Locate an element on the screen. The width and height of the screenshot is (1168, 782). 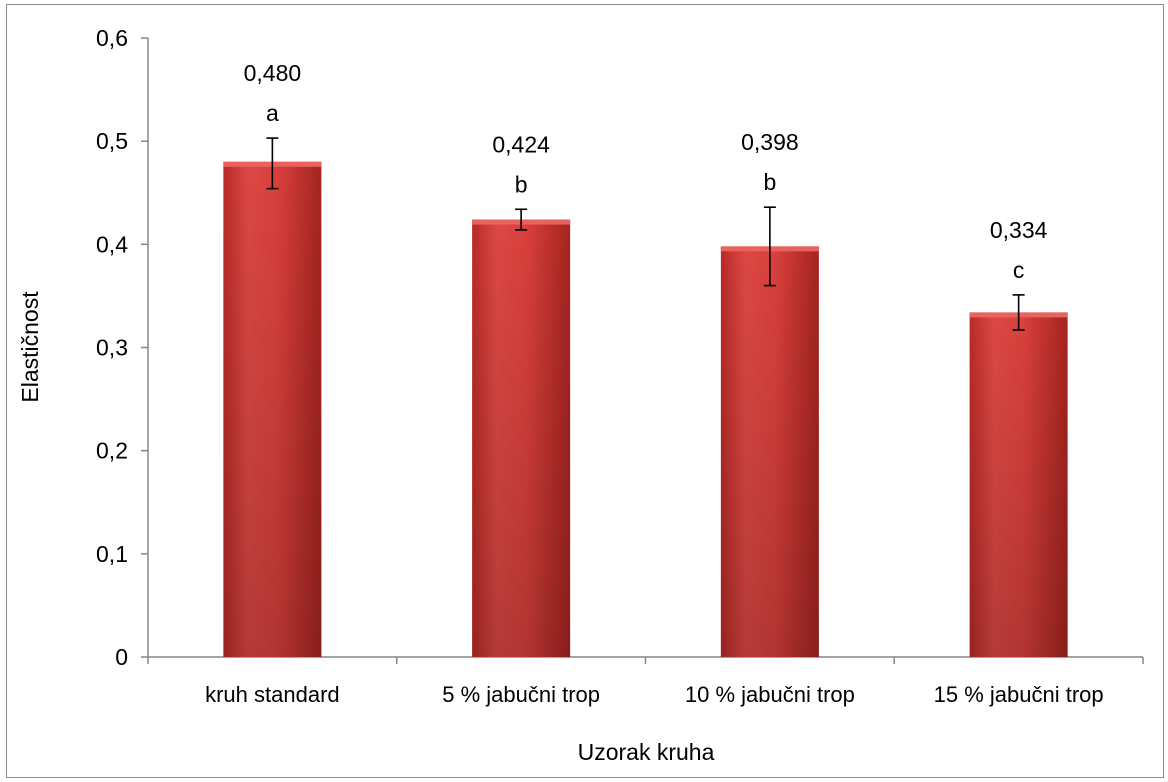
y-tick-label: 0,6 is located at coordinates (112, 38).